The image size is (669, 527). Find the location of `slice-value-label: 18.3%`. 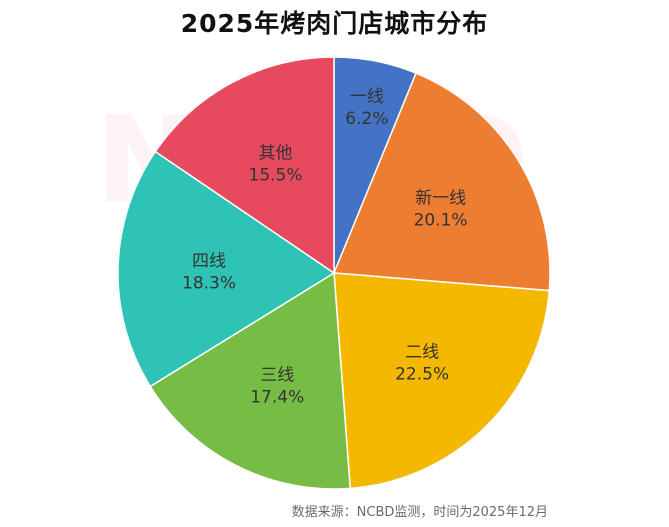

slice-value-label: 18.3% is located at coordinates (209, 283).